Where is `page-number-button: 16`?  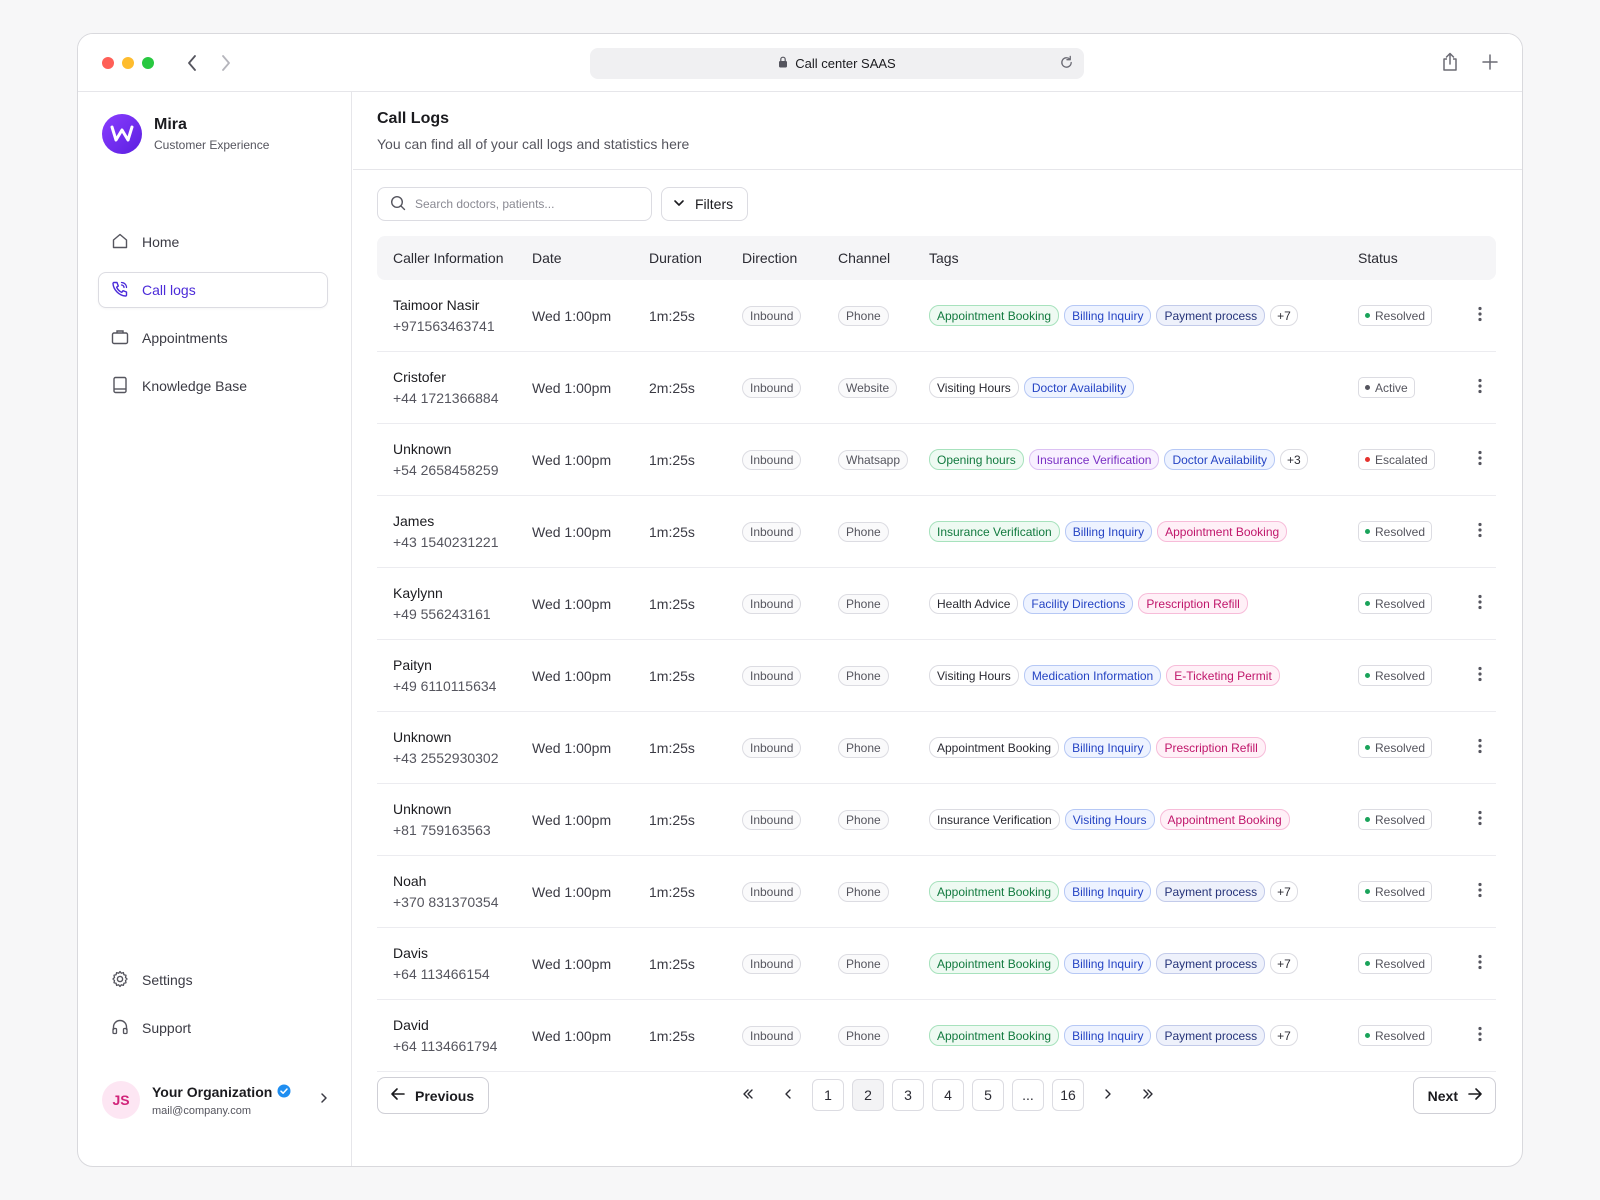 page-number-button: 16 is located at coordinates (1068, 1095).